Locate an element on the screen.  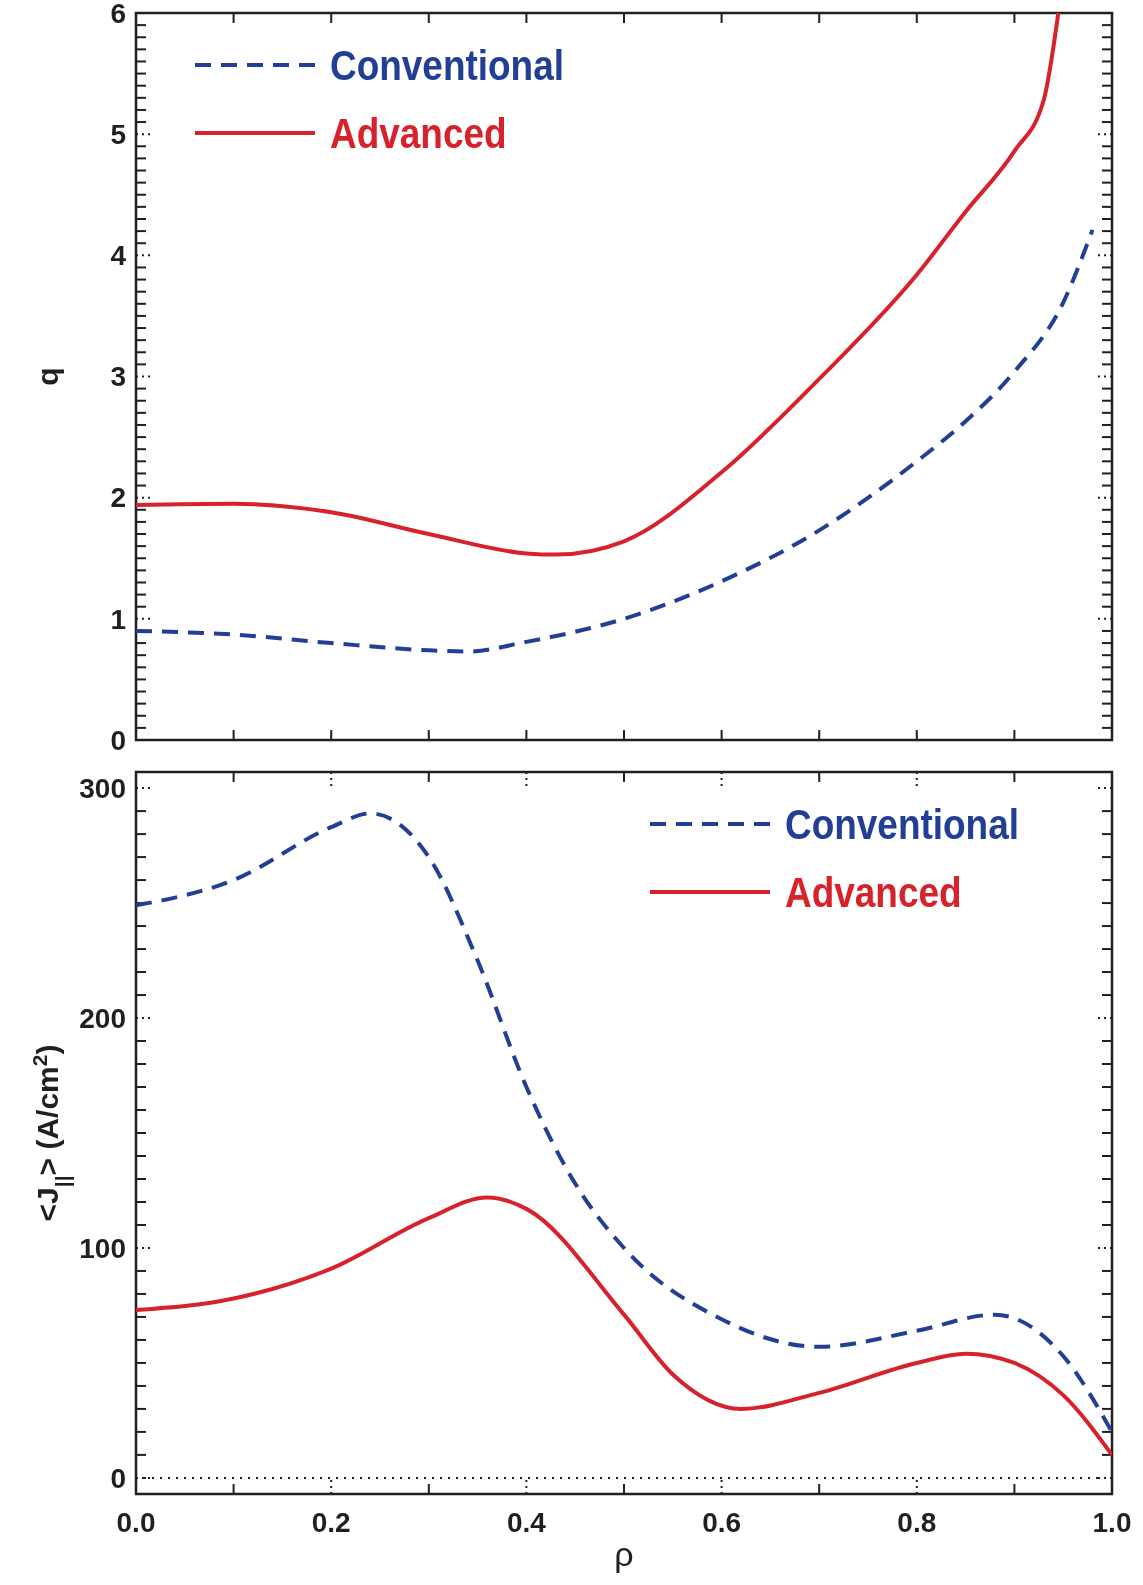
x-tick-label: 0.2 is located at coordinates (331, 1522).